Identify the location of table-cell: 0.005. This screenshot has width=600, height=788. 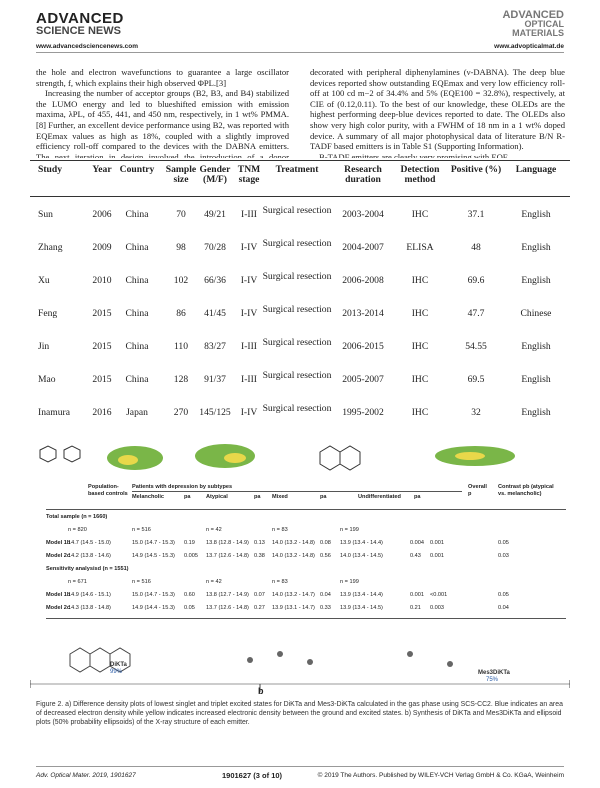
(191, 556).